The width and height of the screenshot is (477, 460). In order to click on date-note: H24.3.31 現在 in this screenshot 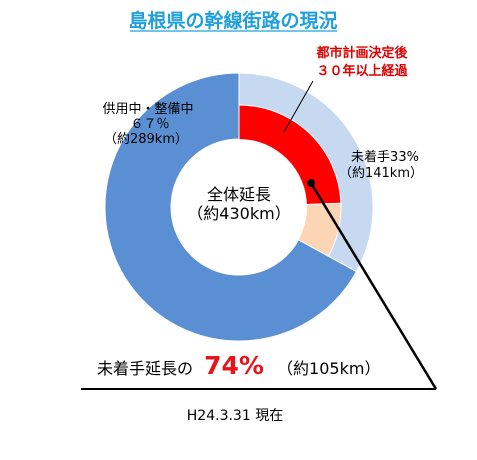, I will do `click(235, 416)`.